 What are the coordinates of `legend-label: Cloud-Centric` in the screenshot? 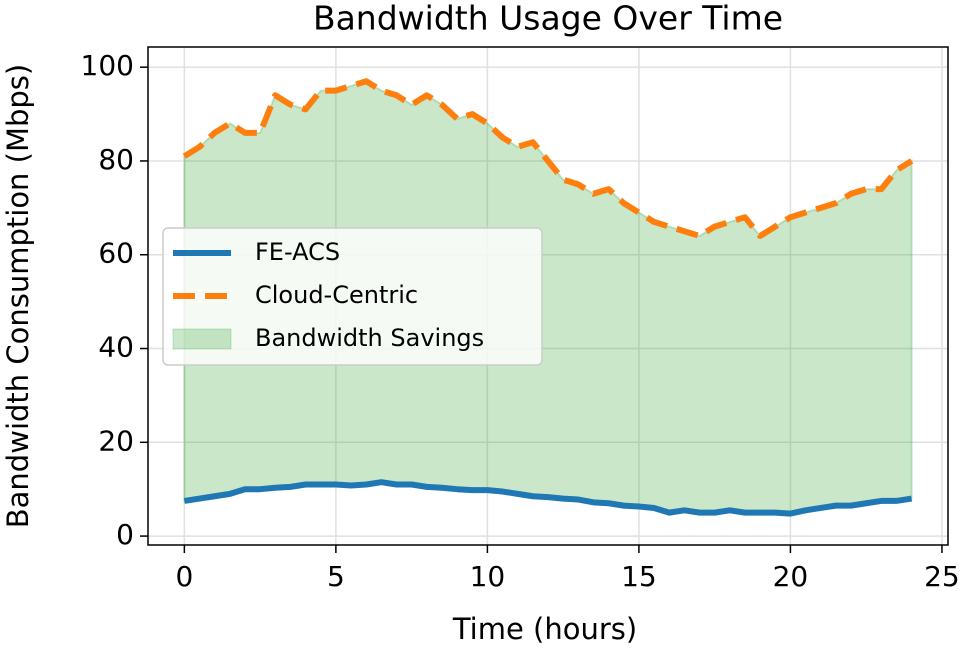 It's located at (336, 295).